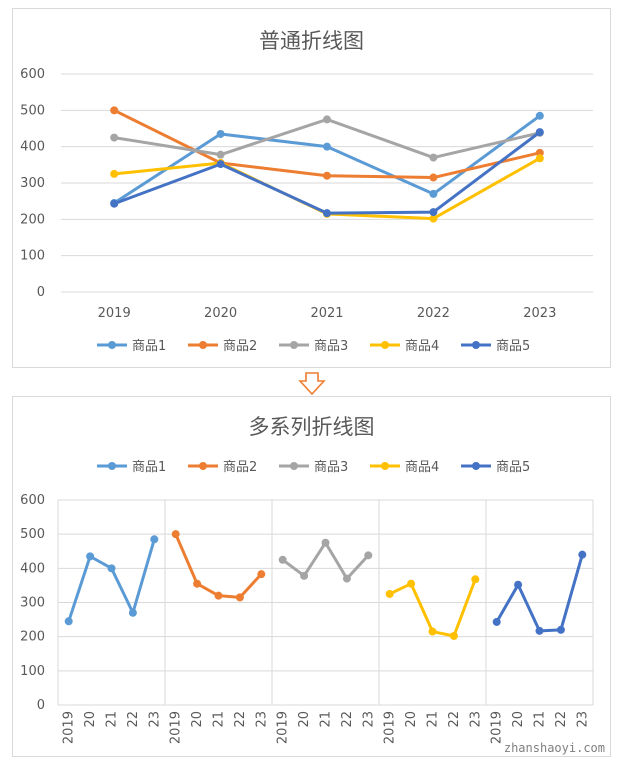  What do you see at coordinates (326, 313) in the screenshot?
I see `x-tick-label: 2021` at bounding box center [326, 313].